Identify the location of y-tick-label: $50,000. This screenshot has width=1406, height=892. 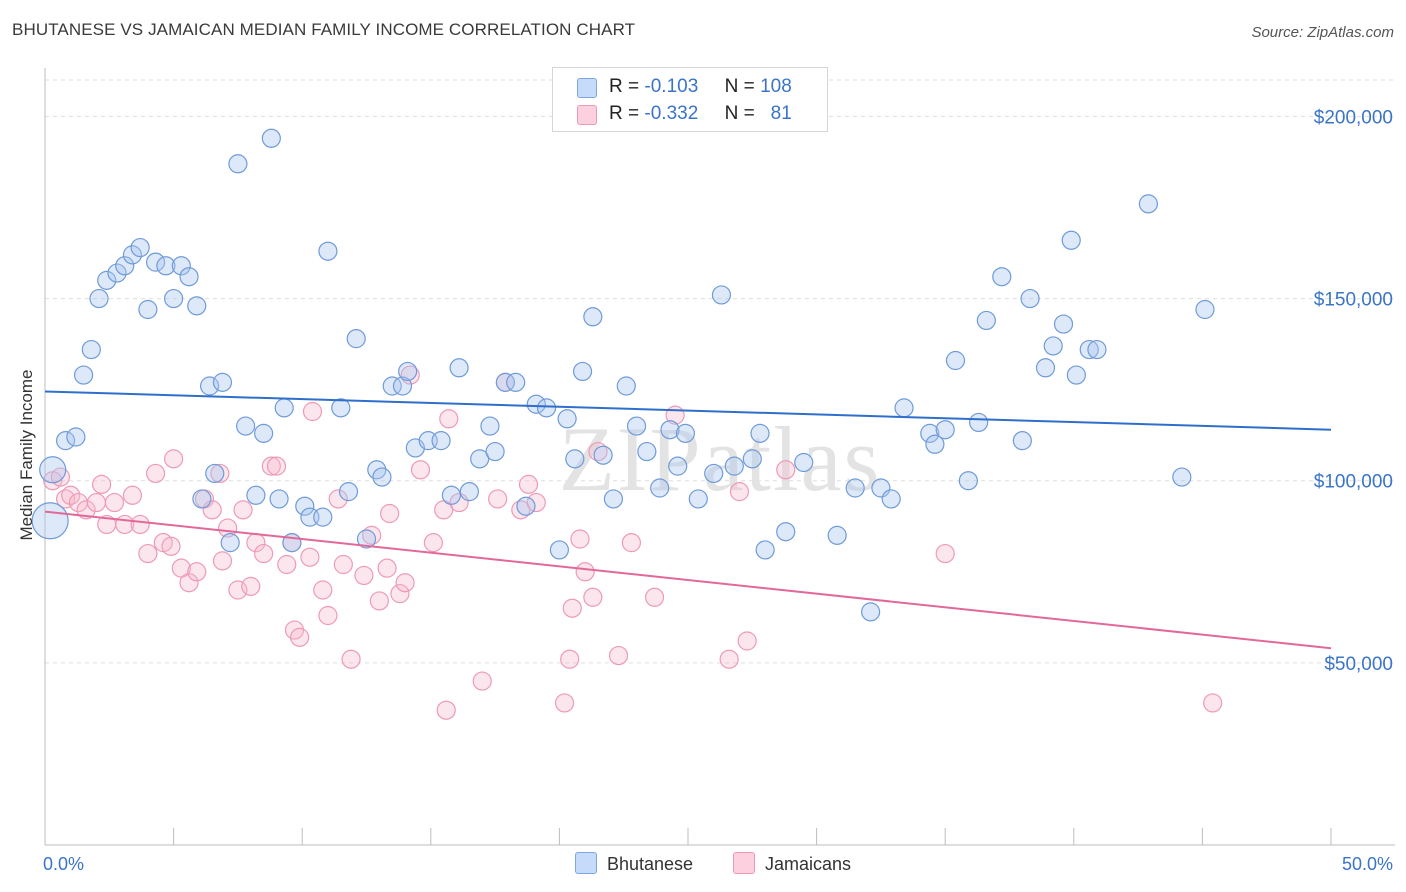
(1358, 664).